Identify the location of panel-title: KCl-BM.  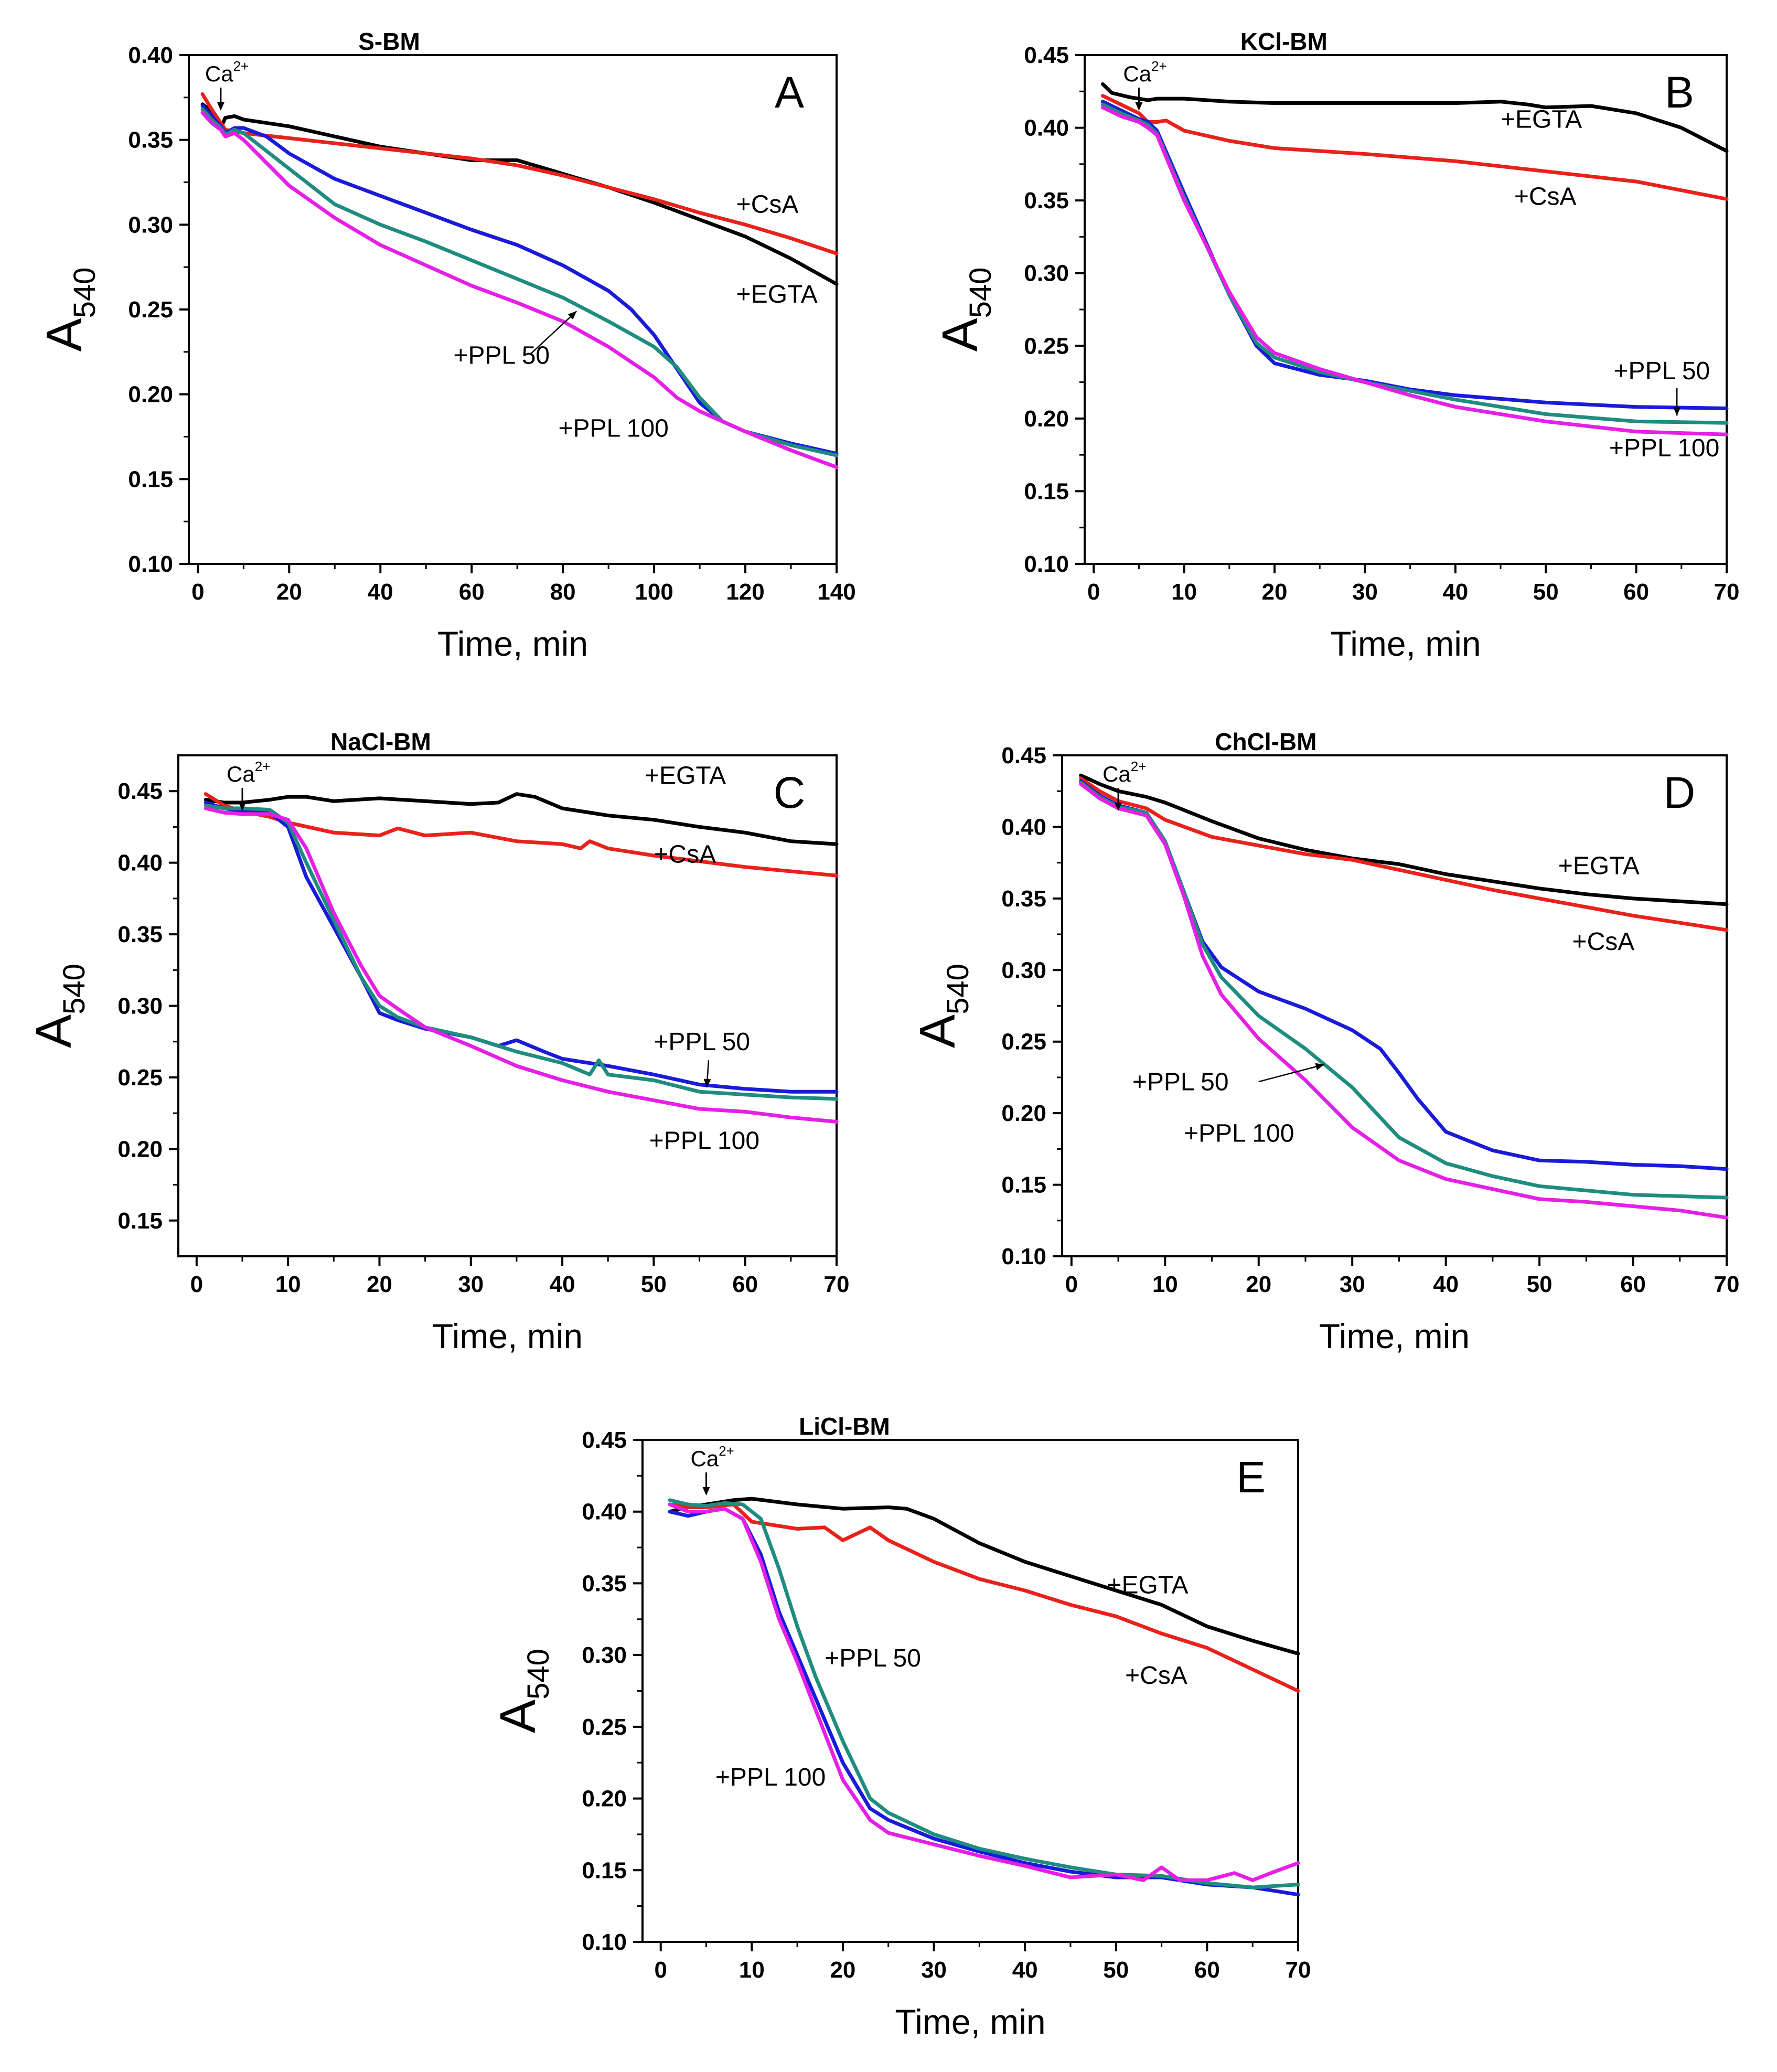
(1284, 41).